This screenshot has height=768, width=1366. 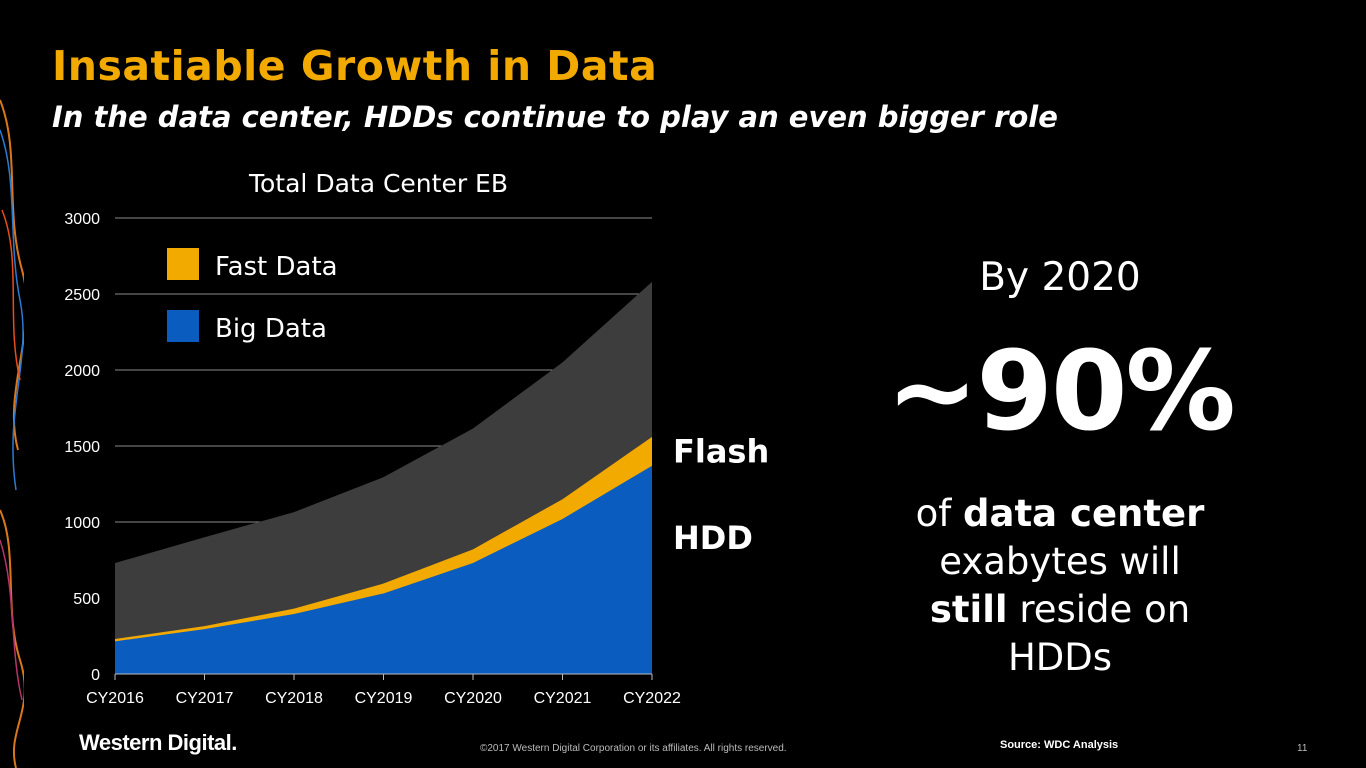 What do you see at coordinates (115, 698) in the screenshot?
I see `x-tick-label: CY2016` at bounding box center [115, 698].